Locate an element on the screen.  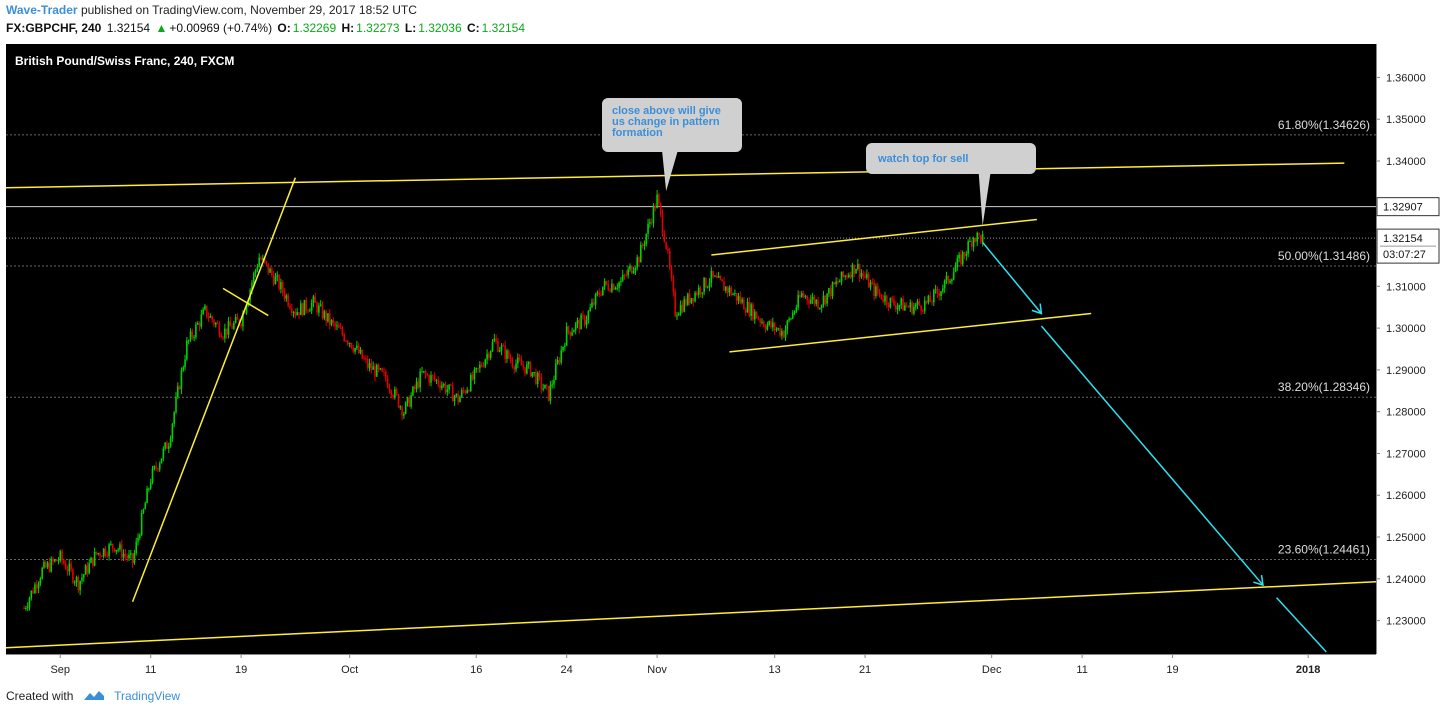
x-tick-label: 13 is located at coordinates (775, 670).